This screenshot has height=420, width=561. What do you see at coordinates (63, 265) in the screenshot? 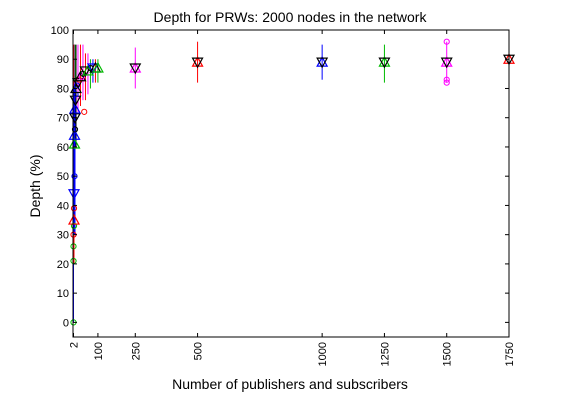
I see `y-tick-label: 20` at bounding box center [63, 265].